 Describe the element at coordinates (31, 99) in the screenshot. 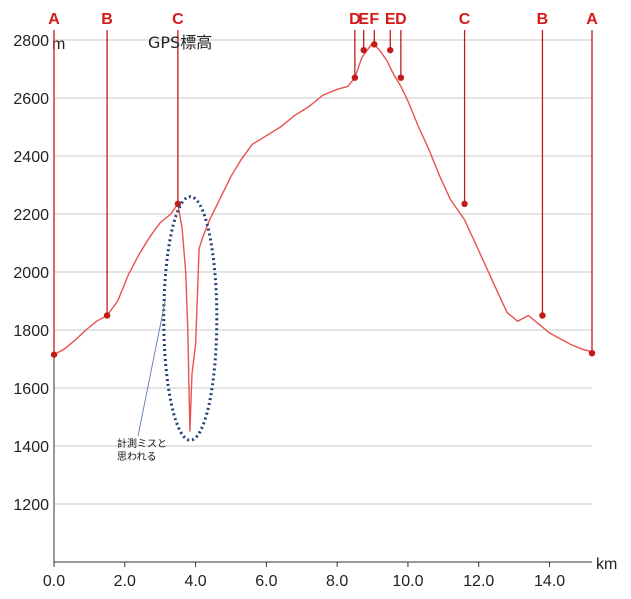

I see `y-tick-label: 2600` at that location.